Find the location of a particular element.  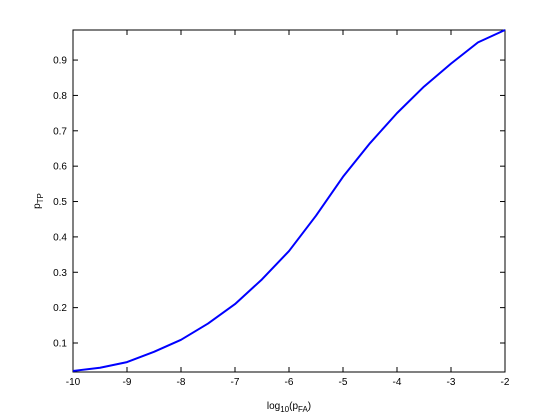

x-tick-label: -2 is located at coordinates (505, 382).